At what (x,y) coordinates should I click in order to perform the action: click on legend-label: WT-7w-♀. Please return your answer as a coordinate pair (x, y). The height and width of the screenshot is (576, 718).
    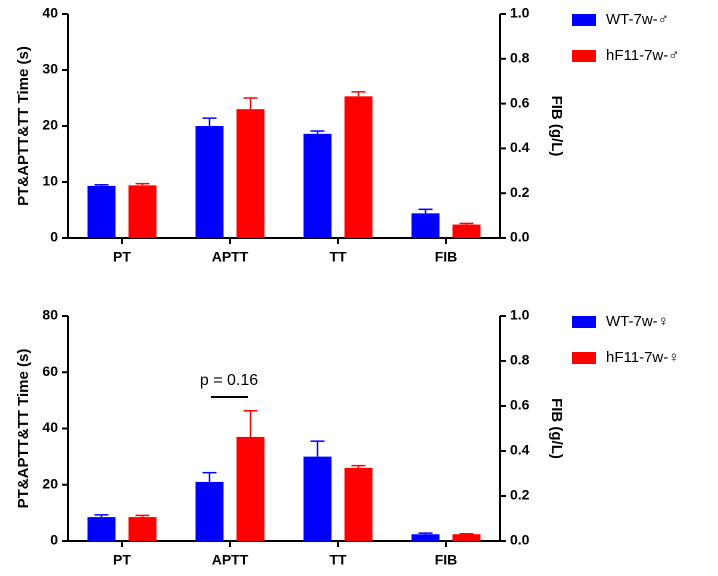
    Looking at the image, I should click on (637, 321).